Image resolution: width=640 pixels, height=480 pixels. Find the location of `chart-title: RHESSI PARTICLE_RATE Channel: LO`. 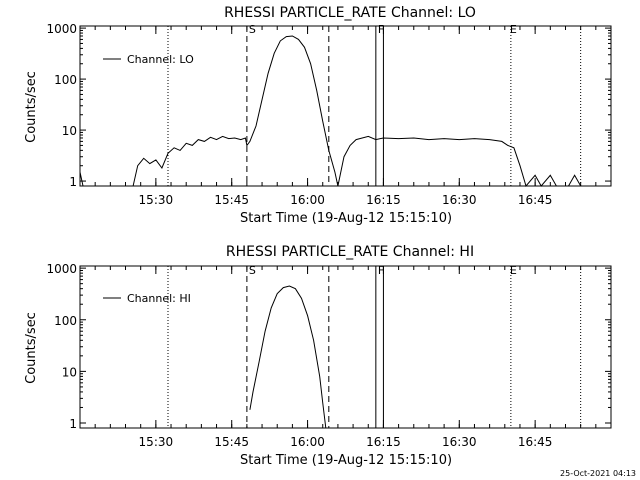

chart-title: RHESSI PARTICLE_RATE Channel: LO is located at coordinates (350, 13).